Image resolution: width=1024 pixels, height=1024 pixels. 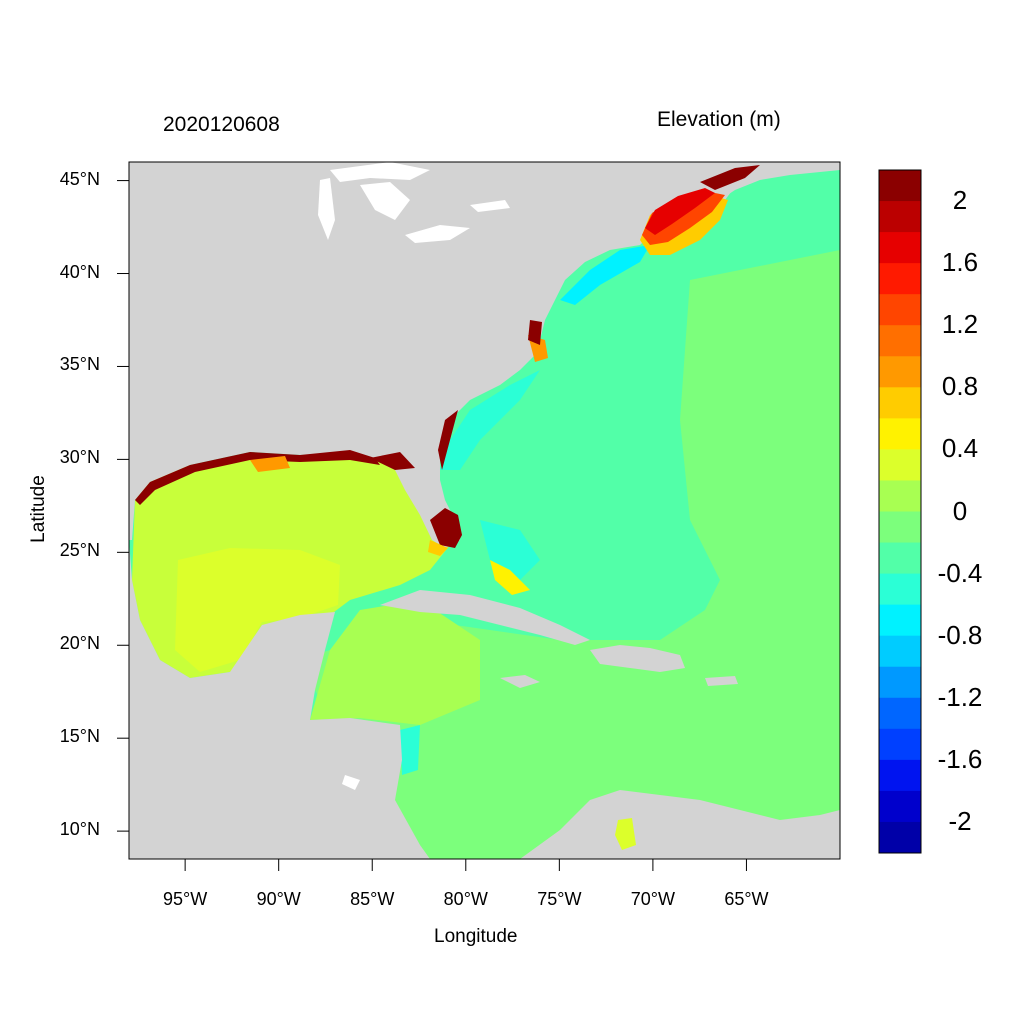 I want to click on x-tick-label: 75°W, so click(x=559, y=899).